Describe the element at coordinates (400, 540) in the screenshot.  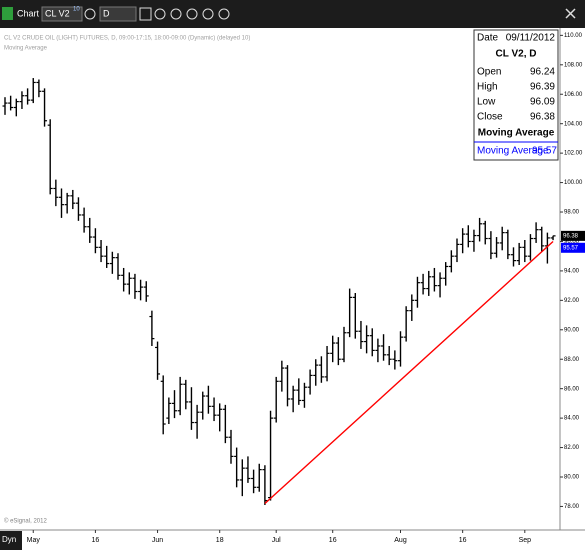
I see `x-tick-label: Aug` at that location.